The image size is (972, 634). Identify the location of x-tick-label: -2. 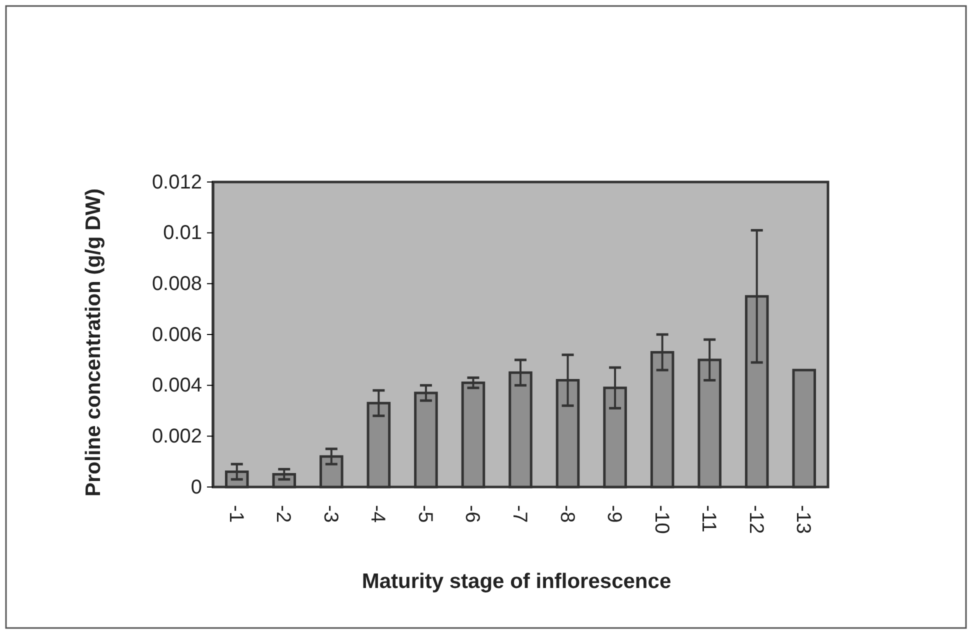
(283, 514).